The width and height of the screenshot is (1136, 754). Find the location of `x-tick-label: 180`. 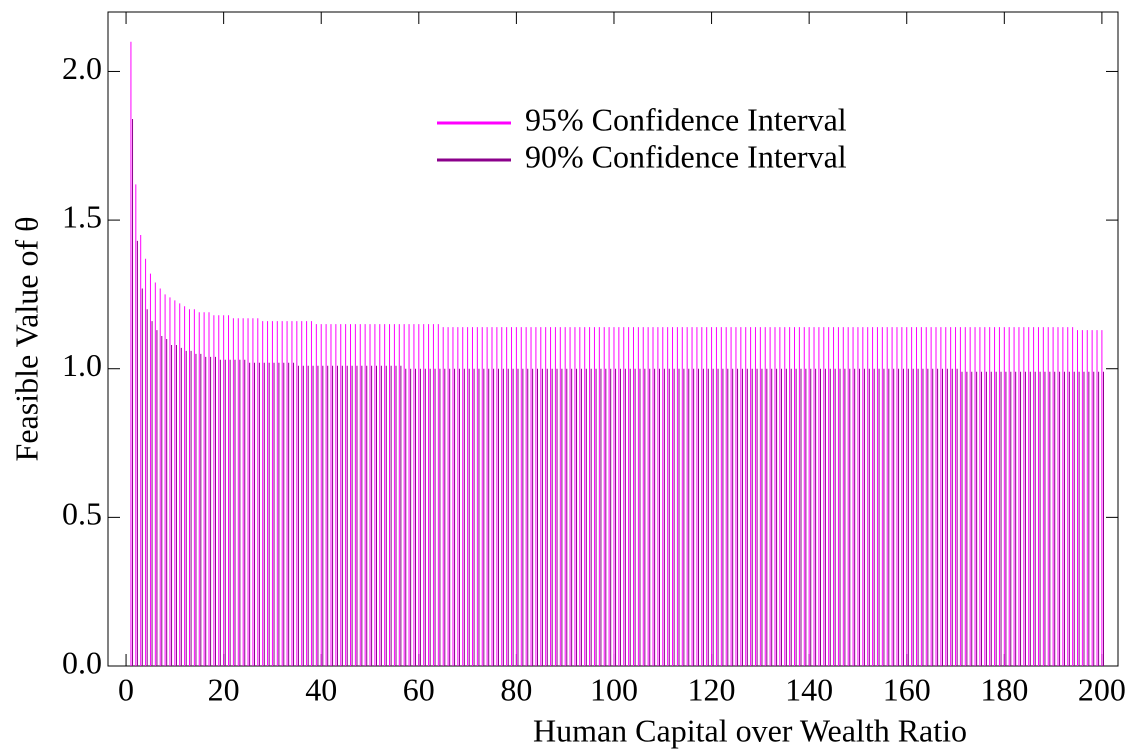

x-tick-label: 180 is located at coordinates (1004, 689).